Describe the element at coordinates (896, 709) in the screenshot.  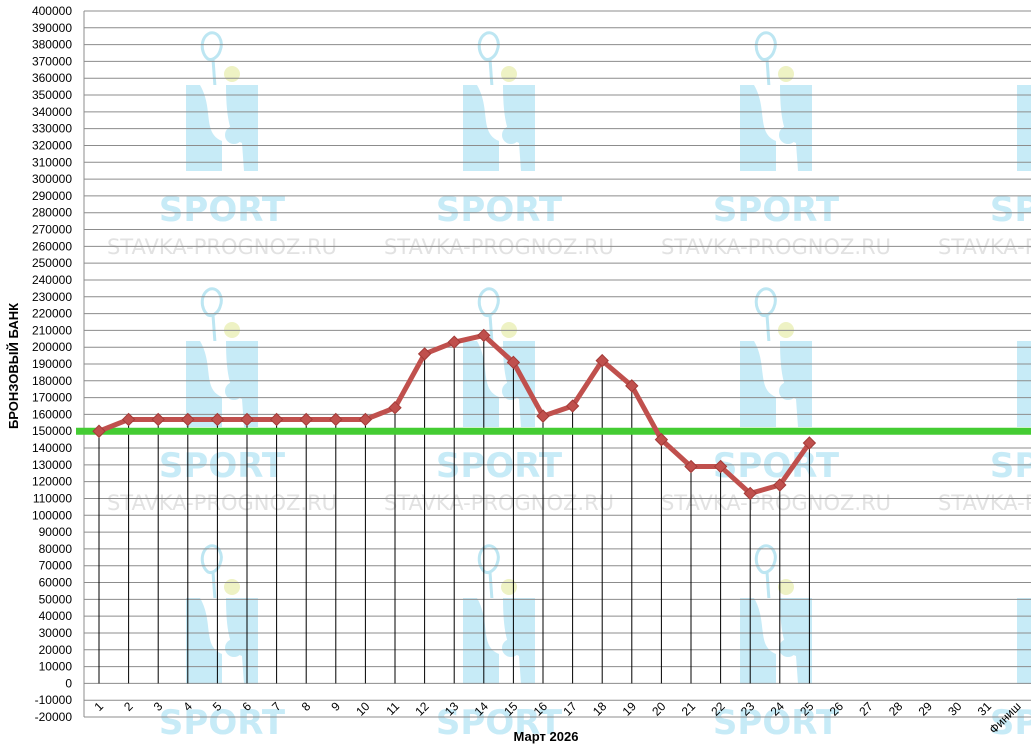
I see `x-tick-label: 28` at that location.